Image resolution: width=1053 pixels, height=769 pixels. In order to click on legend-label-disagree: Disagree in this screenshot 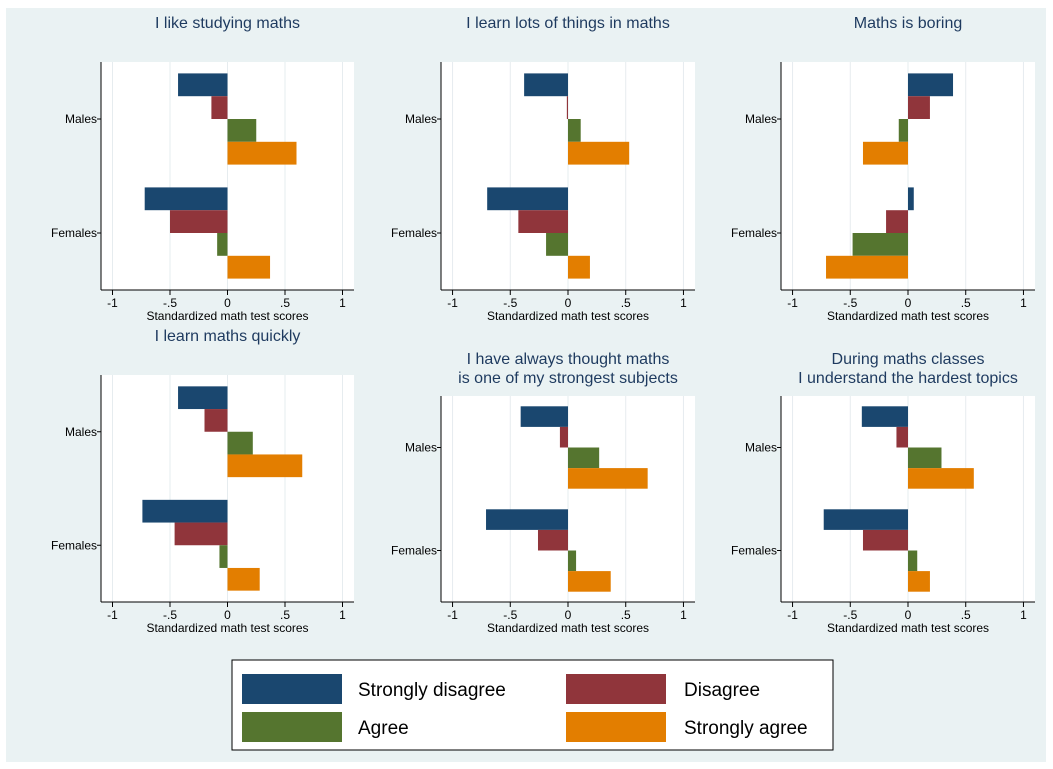, I will do `click(722, 690)`.